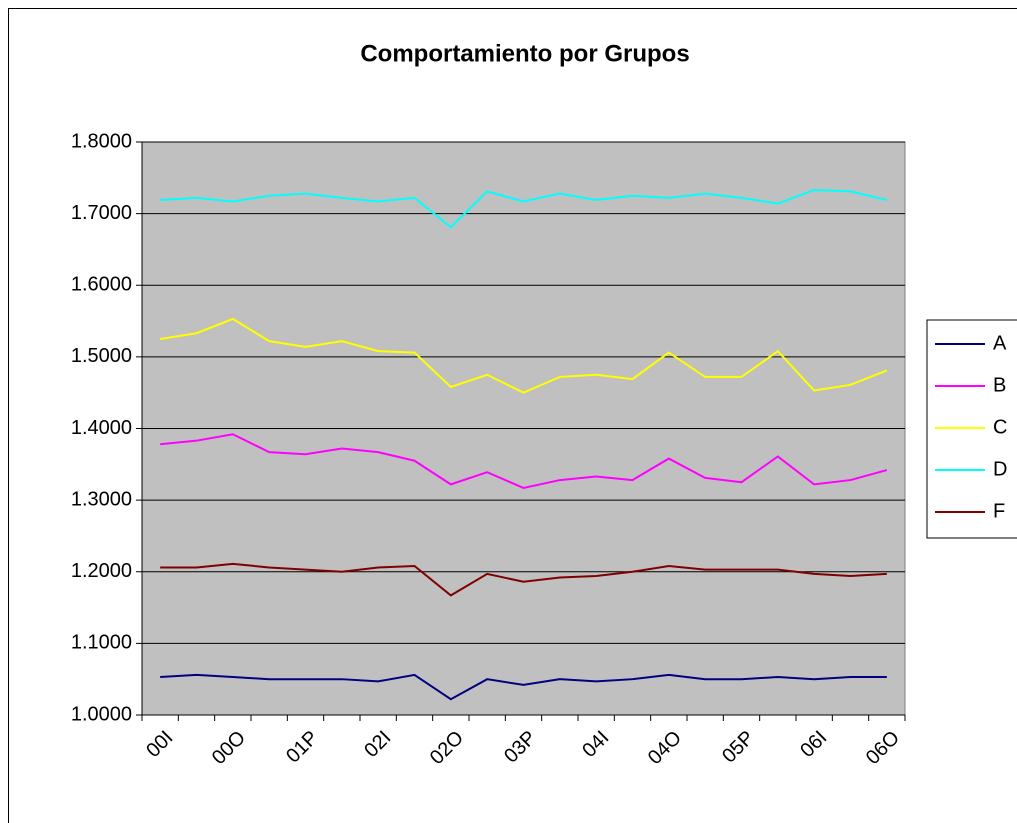 Image resolution: width=1017 pixels, height=823 pixels. What do you see at coordinates (101, 714) in the screenshot?
I see `y-tick-label: 1.0000` at bounding box center [101, 714].